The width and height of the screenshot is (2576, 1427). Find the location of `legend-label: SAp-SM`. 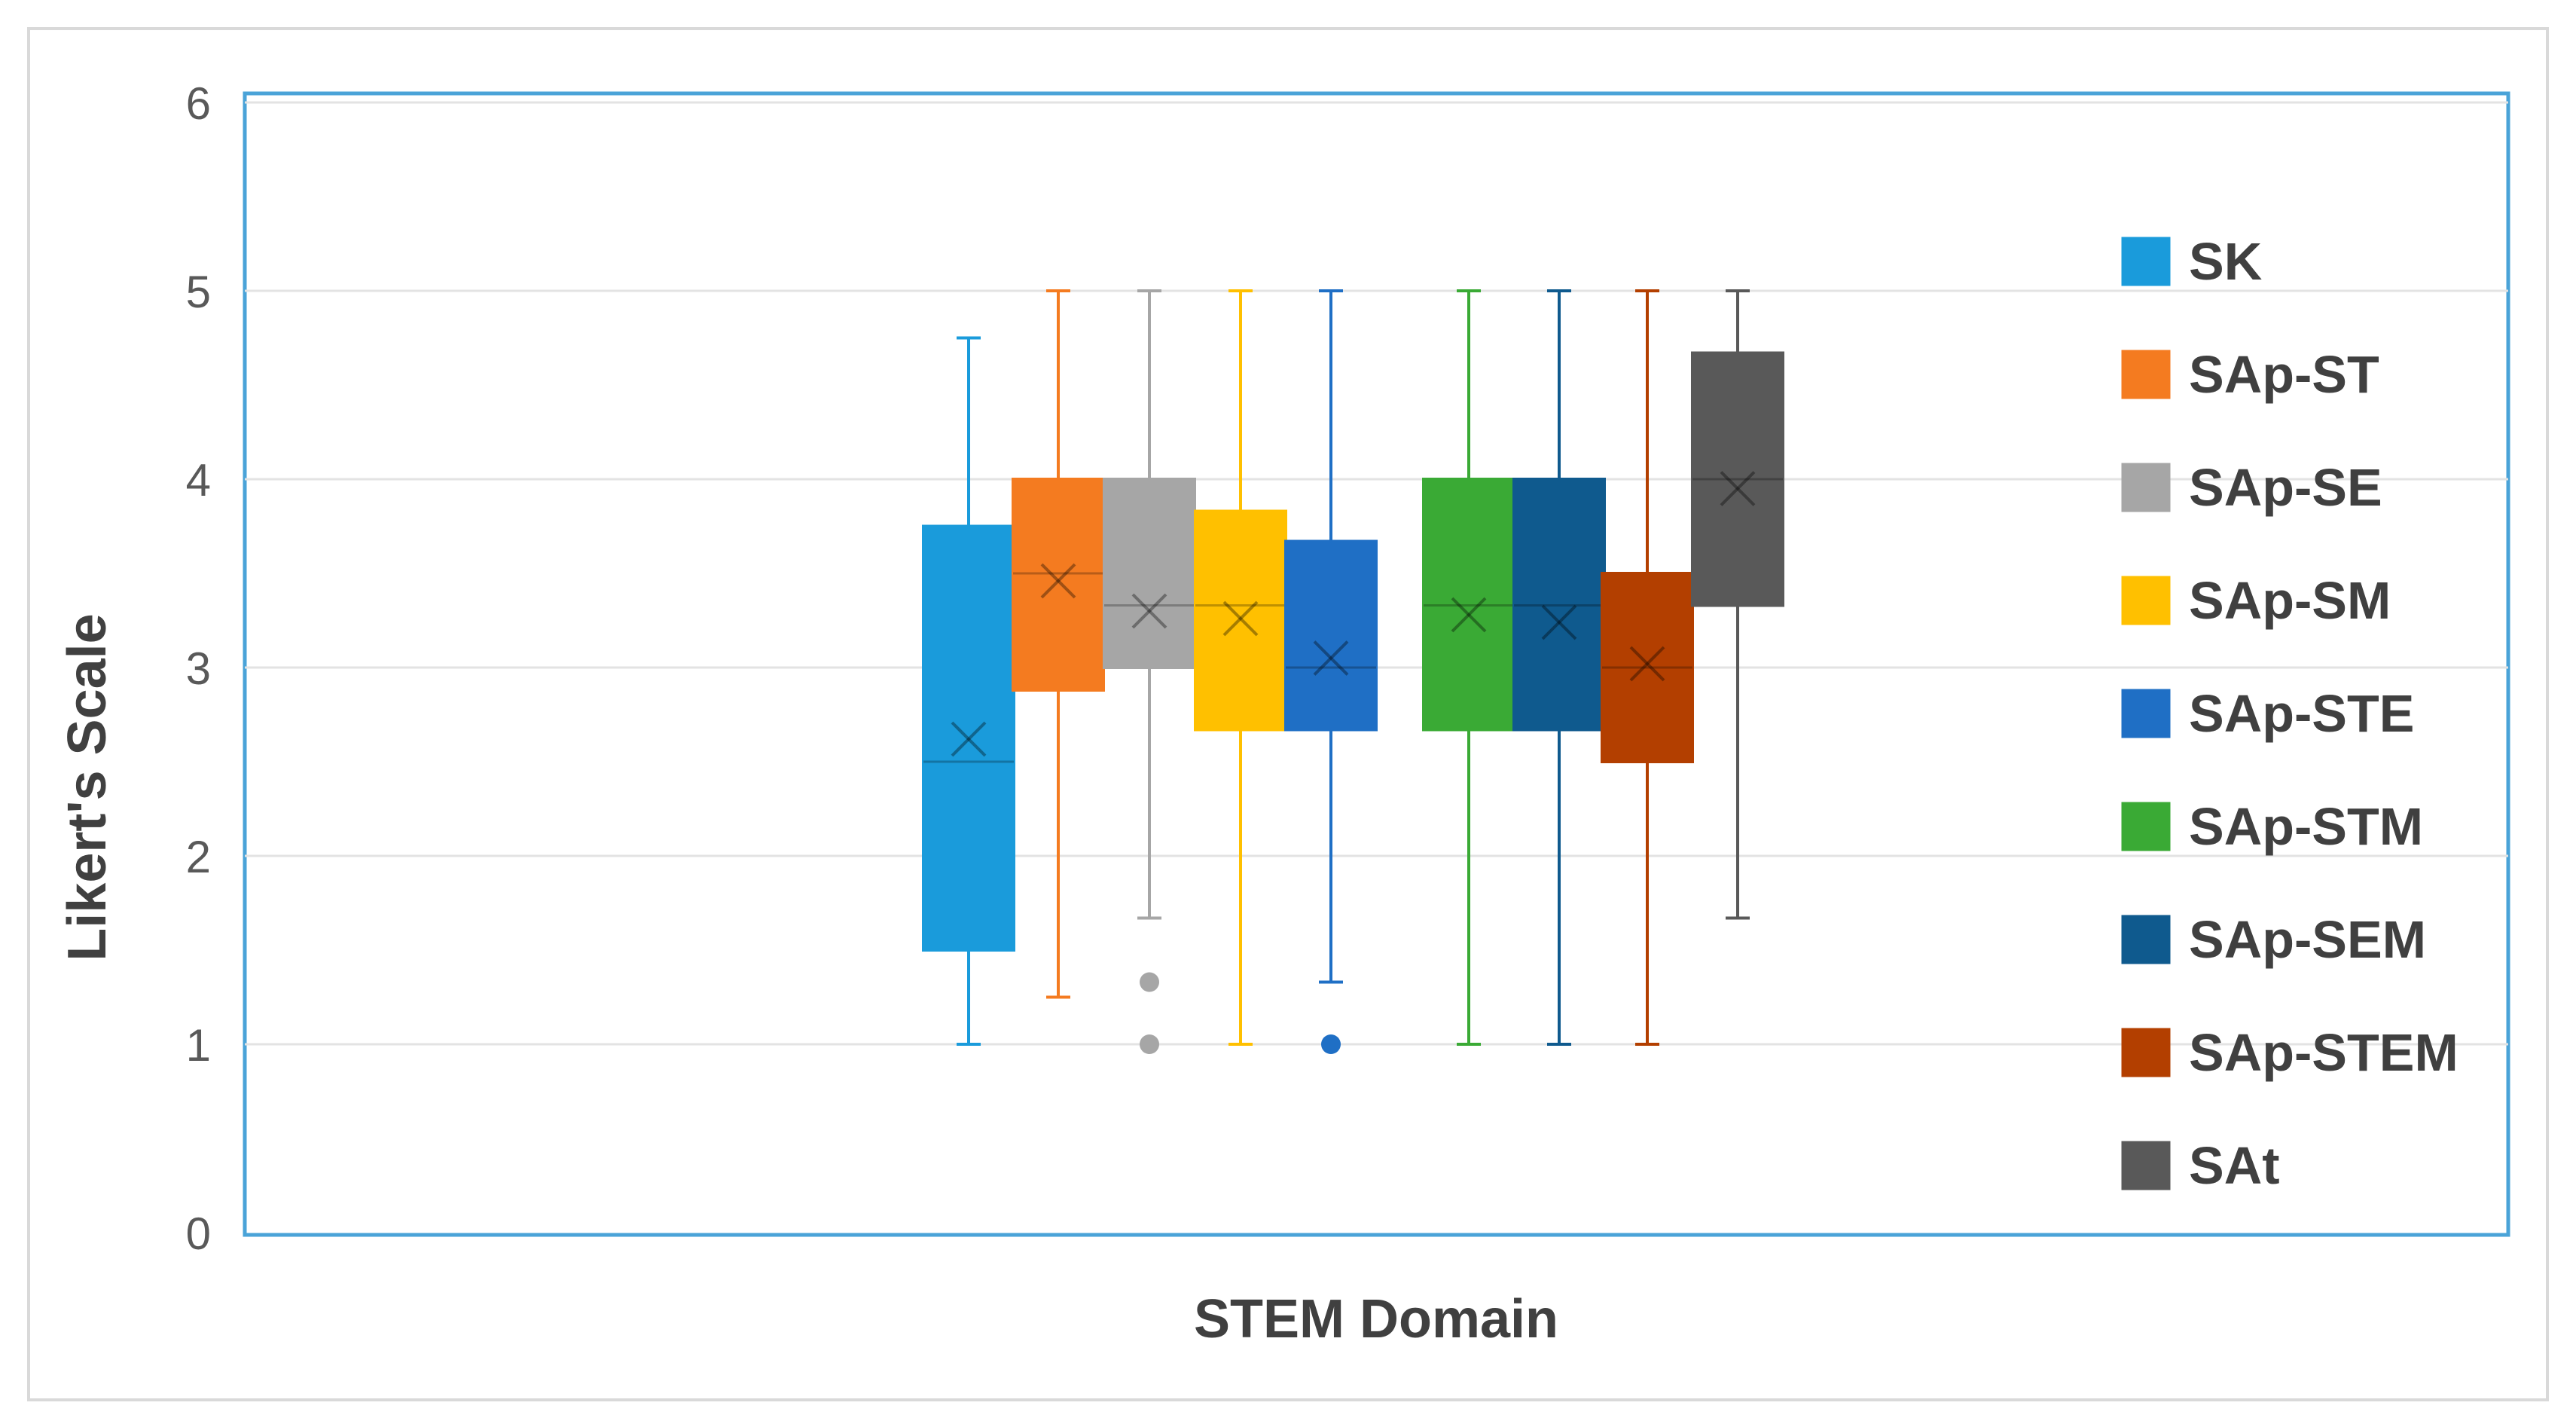

legend-label: SAp-SM is located at coordinates (2290, 600).